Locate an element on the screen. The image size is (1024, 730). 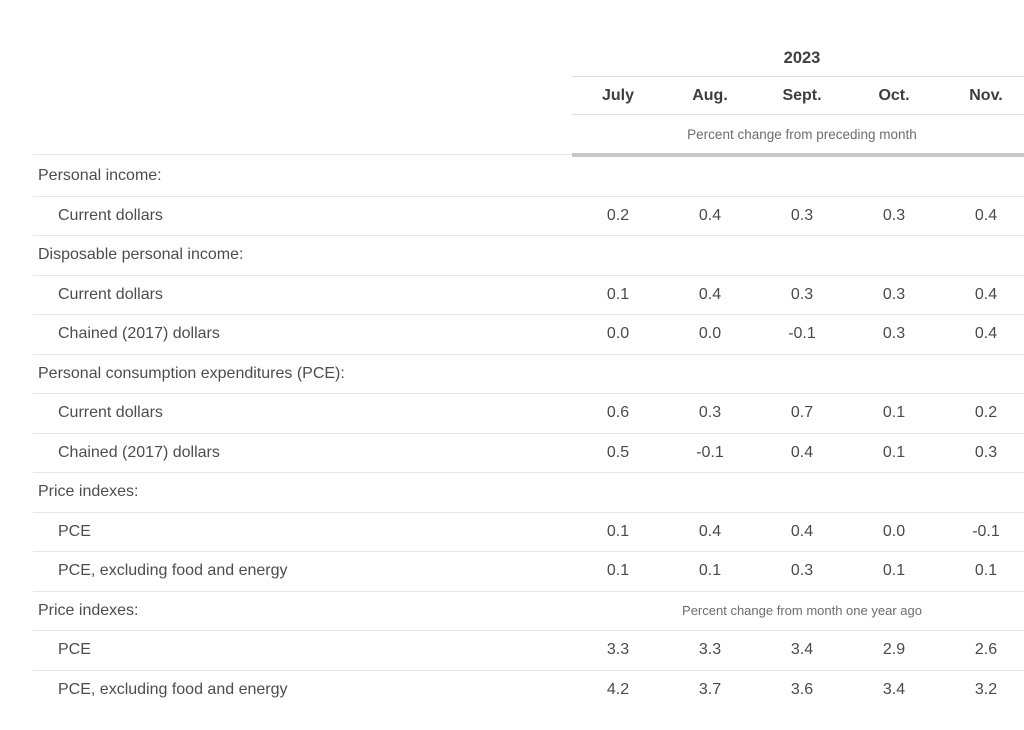
thick-separator is located at coordinates (528, 155).